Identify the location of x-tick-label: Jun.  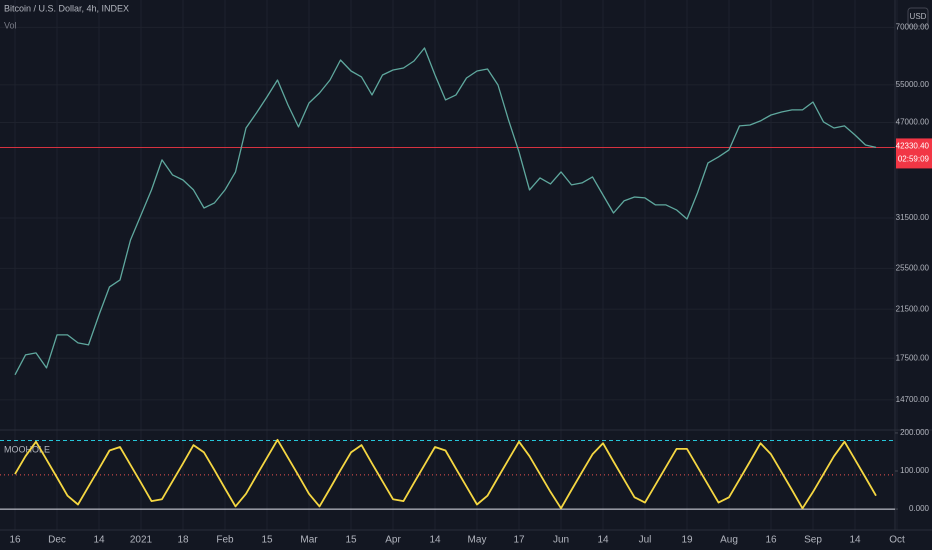
(561, 540).